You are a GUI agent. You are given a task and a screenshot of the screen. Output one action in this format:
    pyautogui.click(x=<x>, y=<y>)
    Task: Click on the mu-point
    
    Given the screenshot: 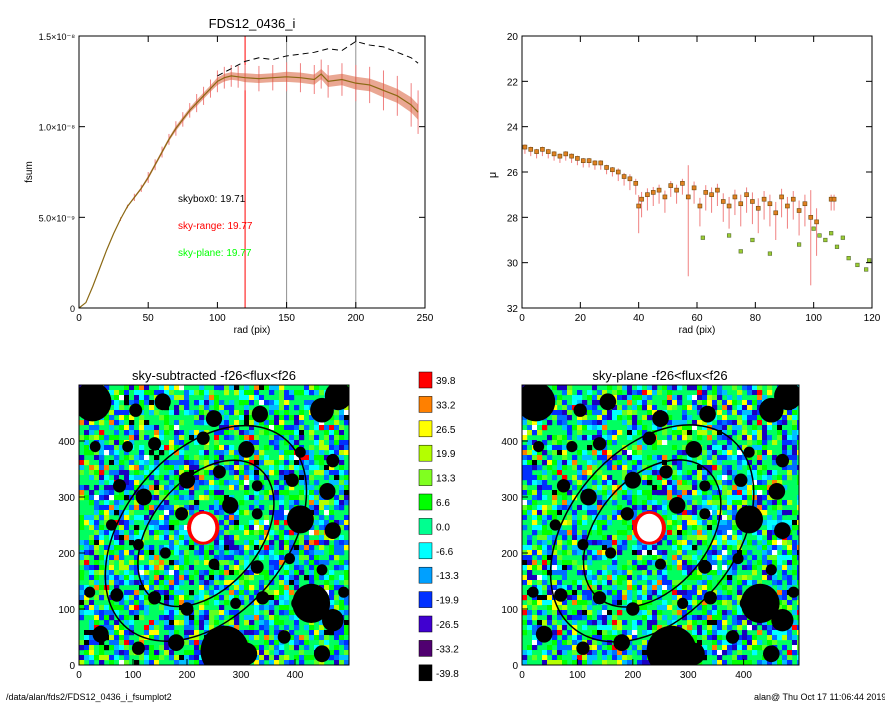 What is the action you would take?
    pyautogui.click(x=776, y=213)
    